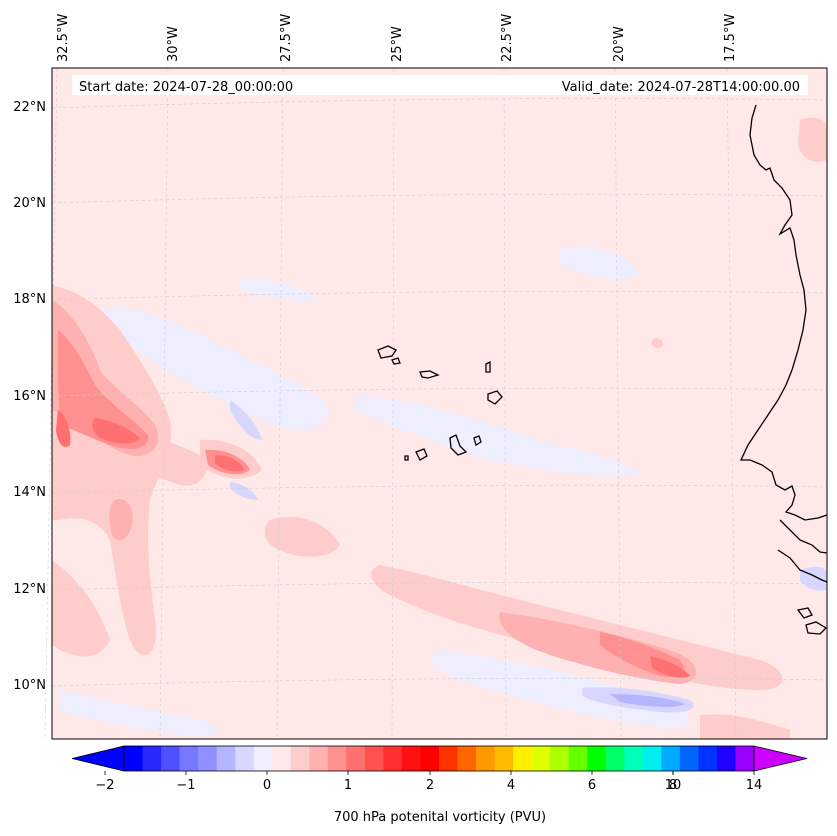  I want to click on latitude-label: 16°N, so click(29, 396).